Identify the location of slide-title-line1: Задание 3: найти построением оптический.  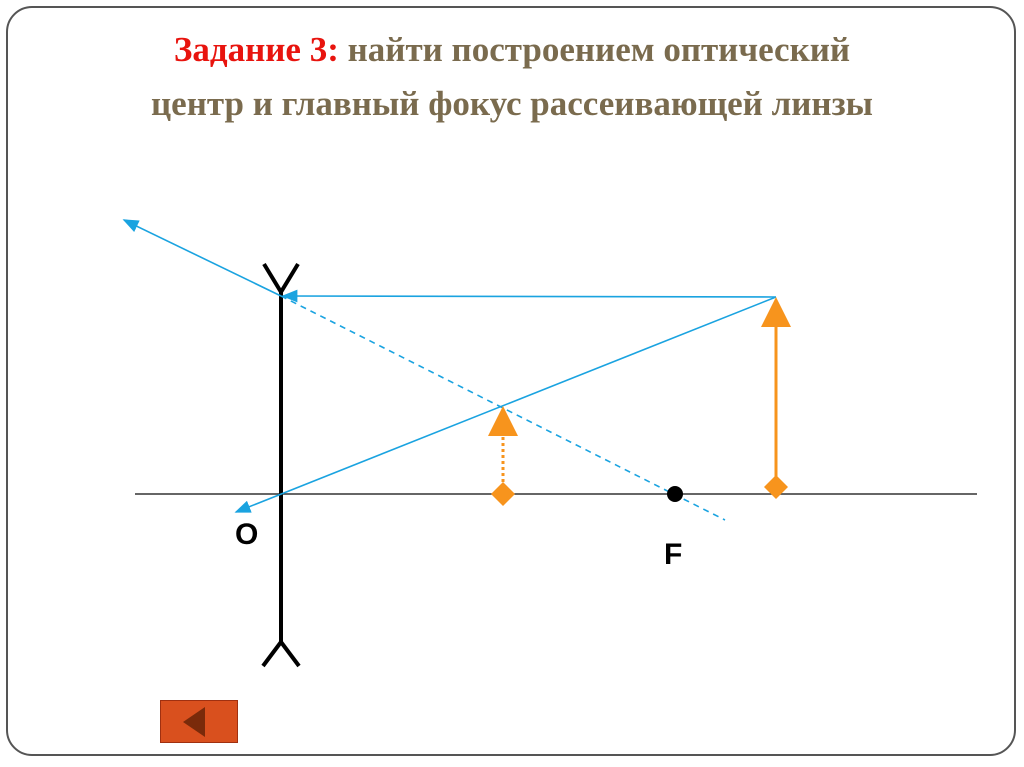
(512, 50).